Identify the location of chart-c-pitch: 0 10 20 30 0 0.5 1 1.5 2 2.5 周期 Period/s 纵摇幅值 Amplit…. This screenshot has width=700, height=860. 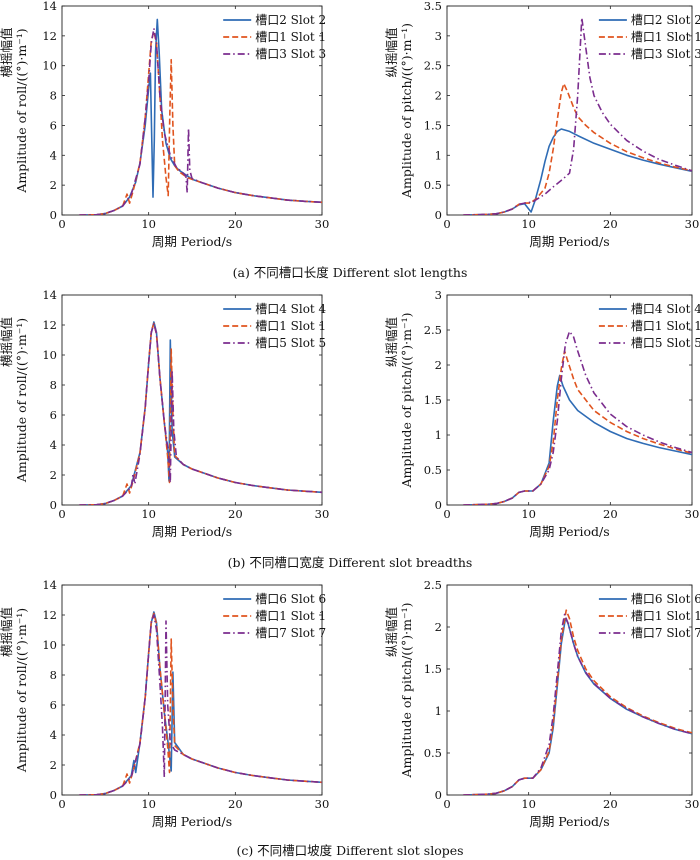
(542, 703).